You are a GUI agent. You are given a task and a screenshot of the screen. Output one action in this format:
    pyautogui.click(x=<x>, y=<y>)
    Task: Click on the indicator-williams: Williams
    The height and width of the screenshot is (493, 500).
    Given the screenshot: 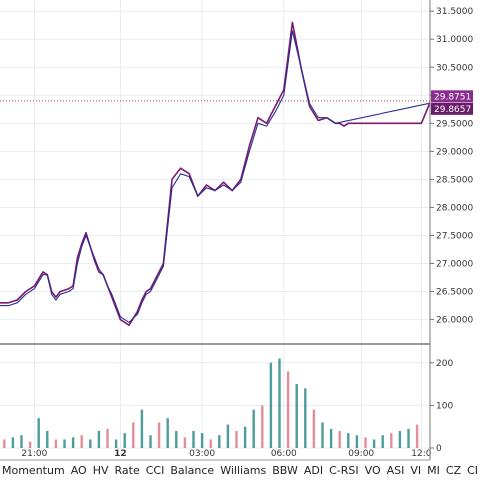 What is the action you would take?
    pyautogui.click(x=243, y=470)
    